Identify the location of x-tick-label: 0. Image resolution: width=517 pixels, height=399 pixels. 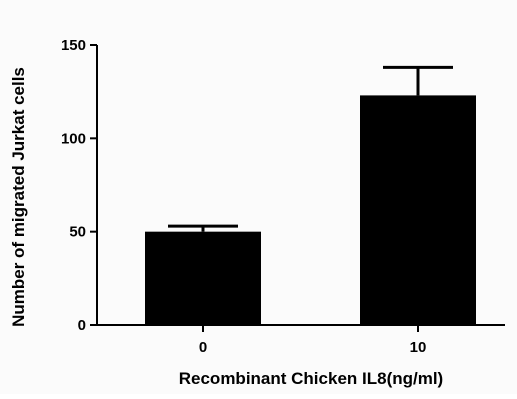
(203, 347).